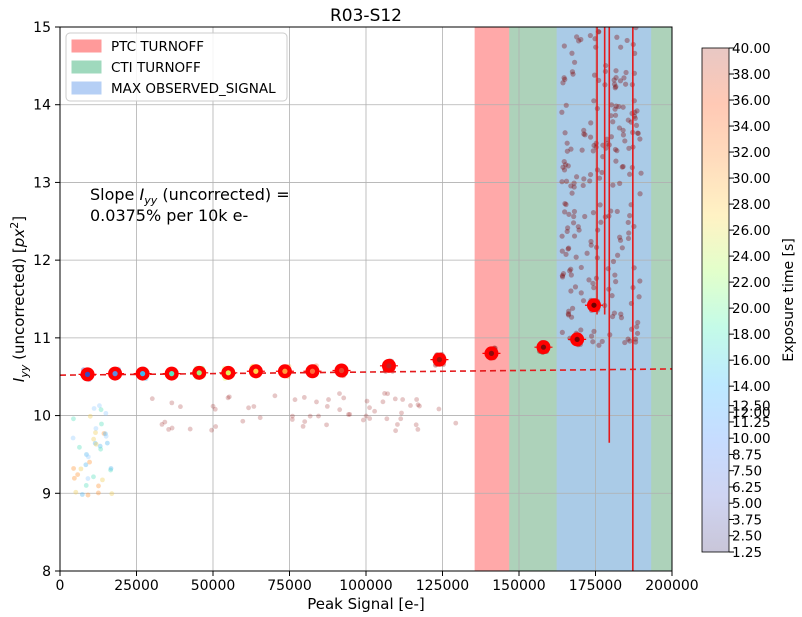 The width and height of the screenshot is (802, 617). I want to click on colorbar-tick-label-8: 11.25, so click(751, 423).